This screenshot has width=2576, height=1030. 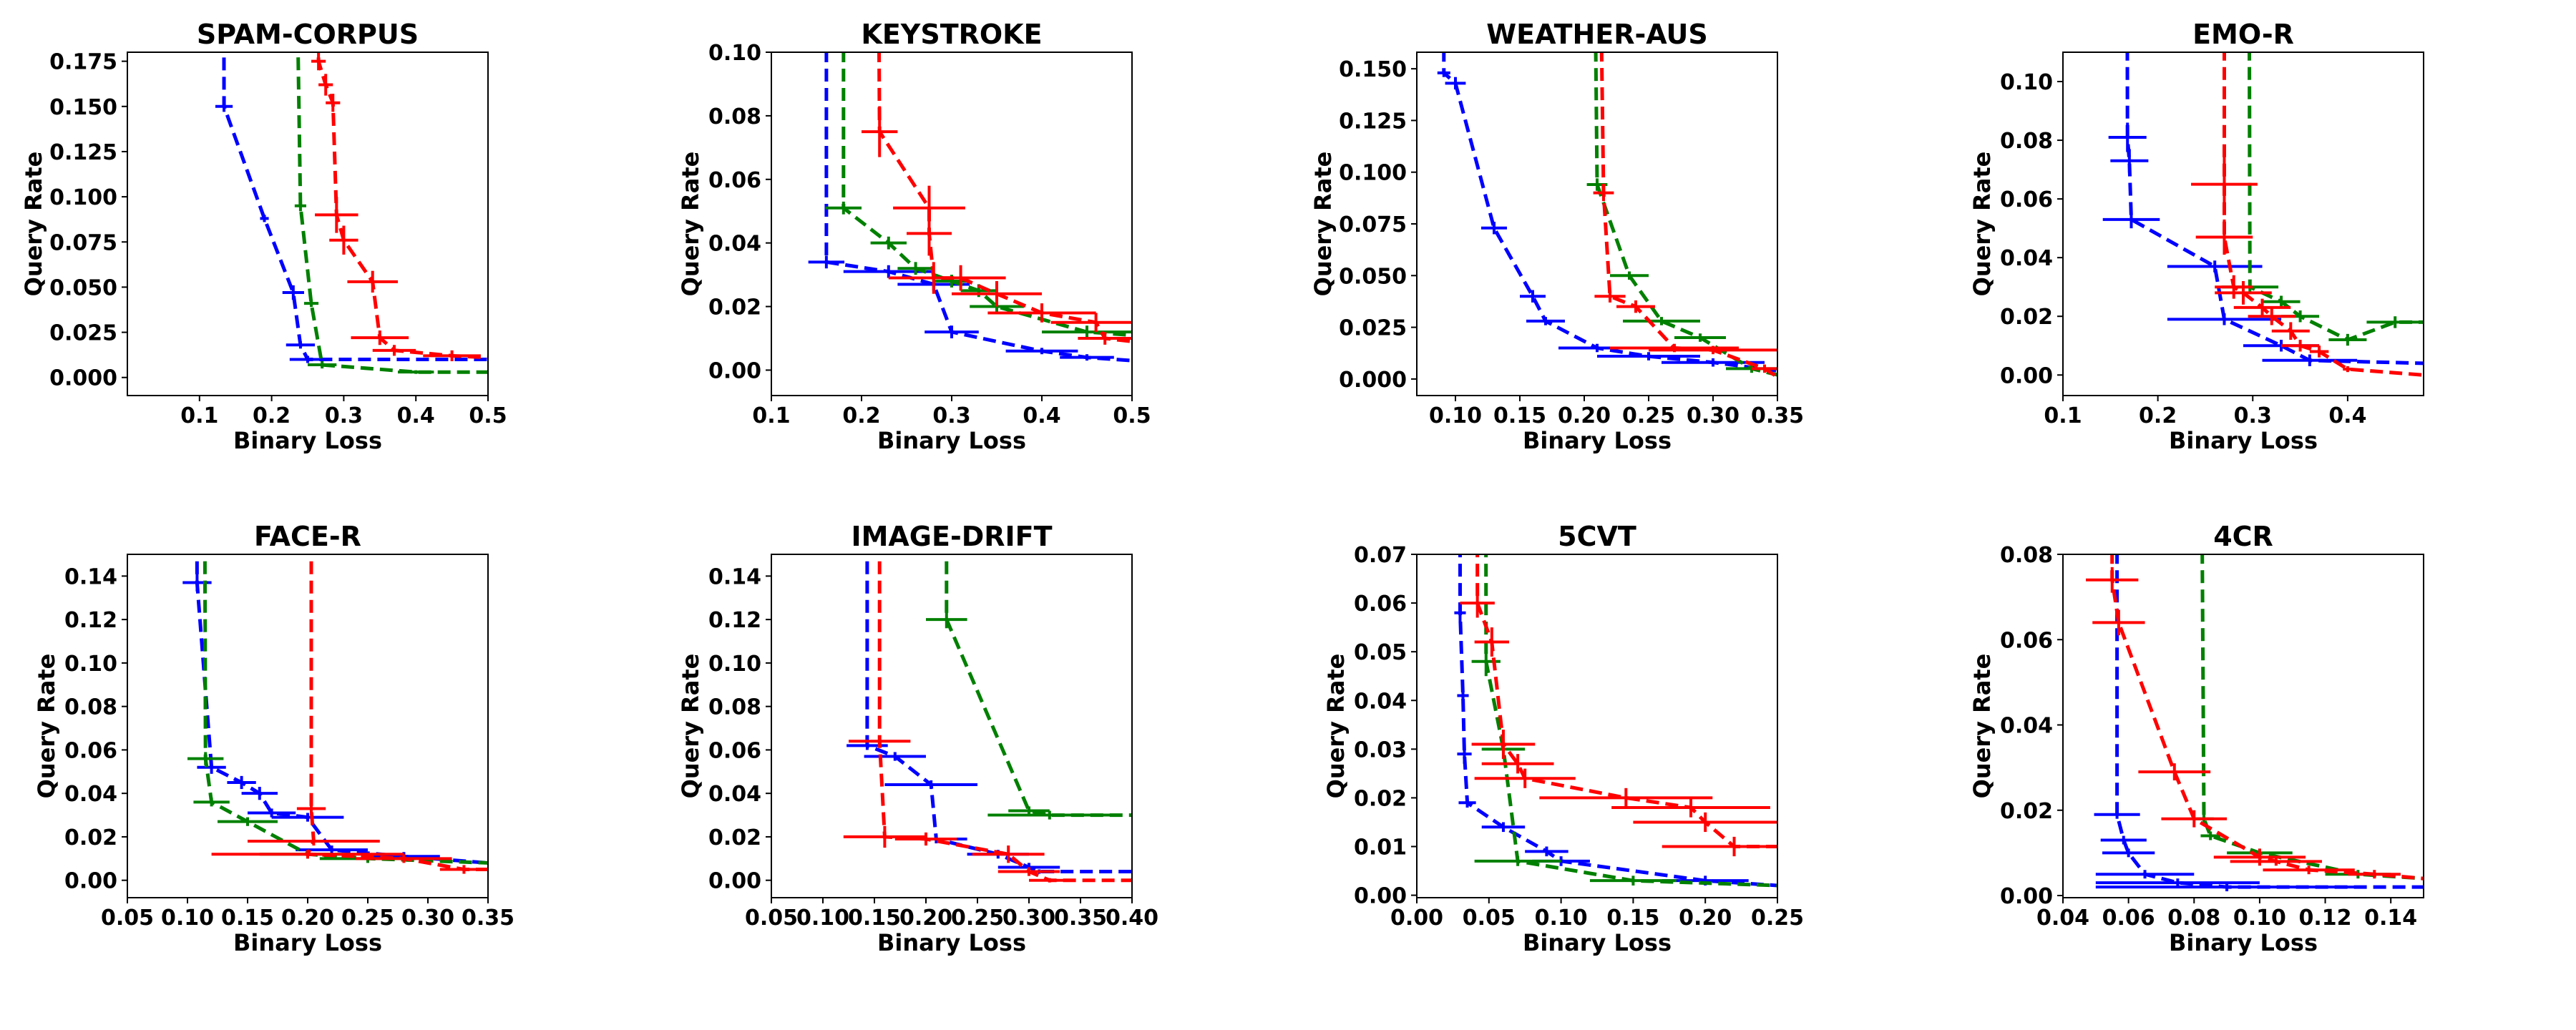 I want to click on x-tick-label: 0.2, so click(x=272, y=416).